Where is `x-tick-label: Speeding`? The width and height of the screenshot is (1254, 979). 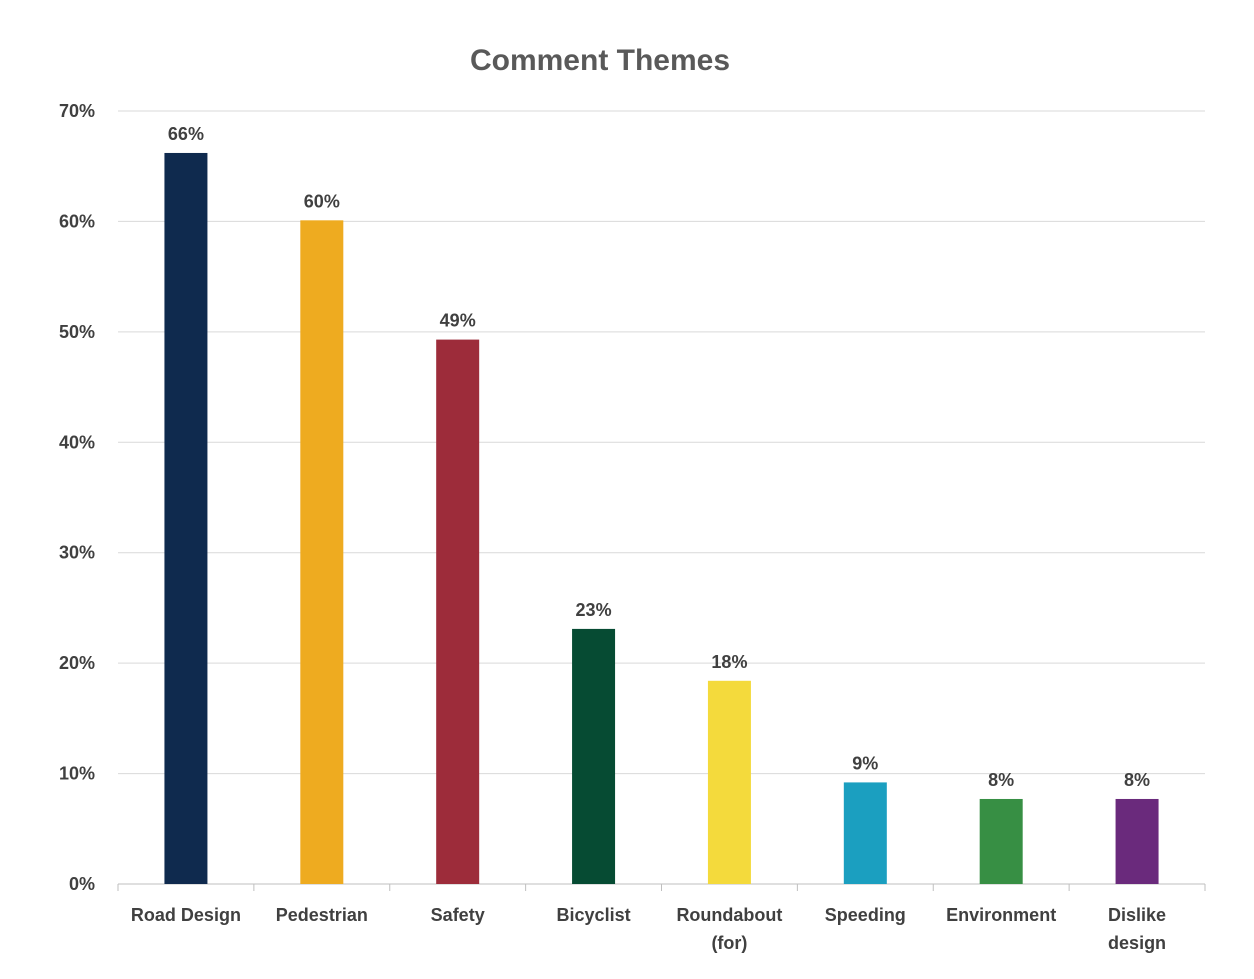
x-tick-label: Speeding is located at coordinates (865, 915).